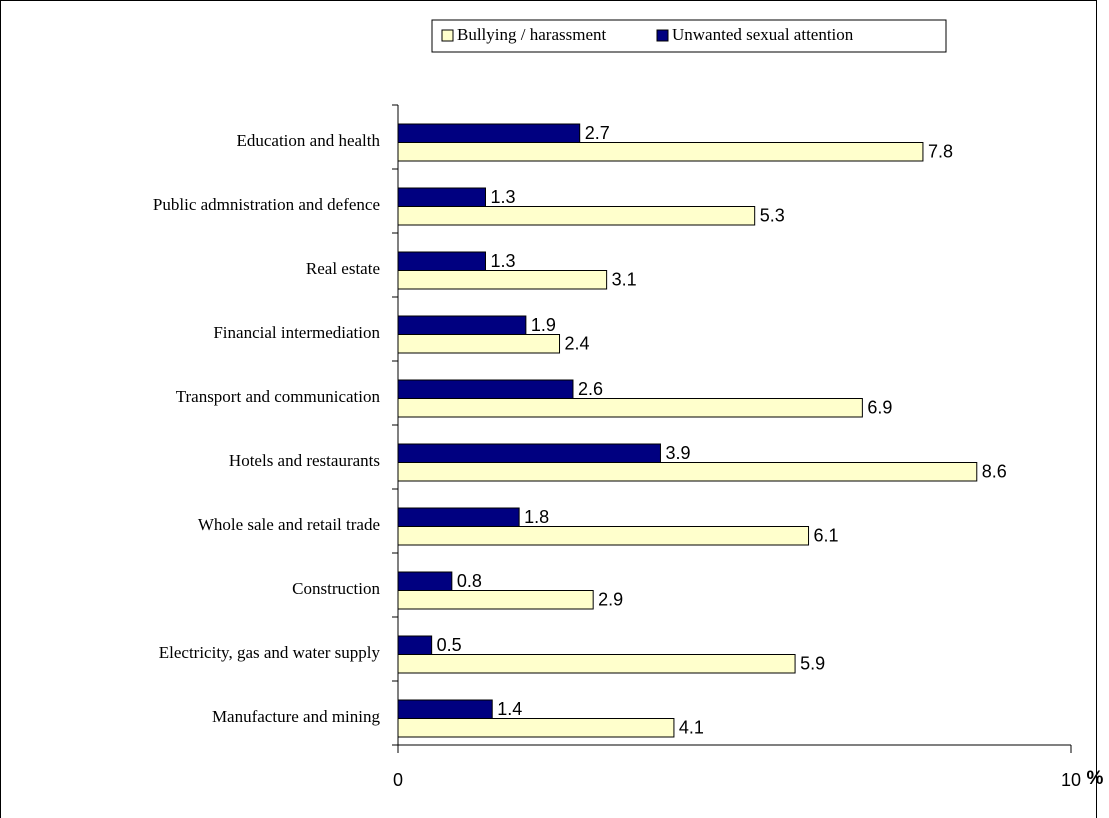 The height and width of the screenshot is (818, 1109). What do you see at coordinates (296, 716) in the screenshot?
I see `category-label: Manufacture and mining` at bounding box center [296, 716].